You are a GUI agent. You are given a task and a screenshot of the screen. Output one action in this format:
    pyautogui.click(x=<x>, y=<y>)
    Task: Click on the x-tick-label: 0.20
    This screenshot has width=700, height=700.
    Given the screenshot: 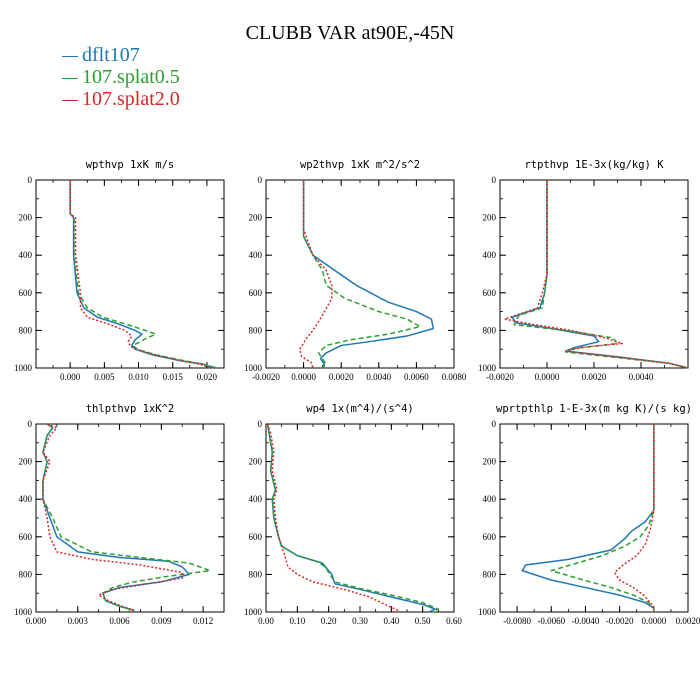 What is the action you would take?
    pyautogui.click(x=329, y=621)
    